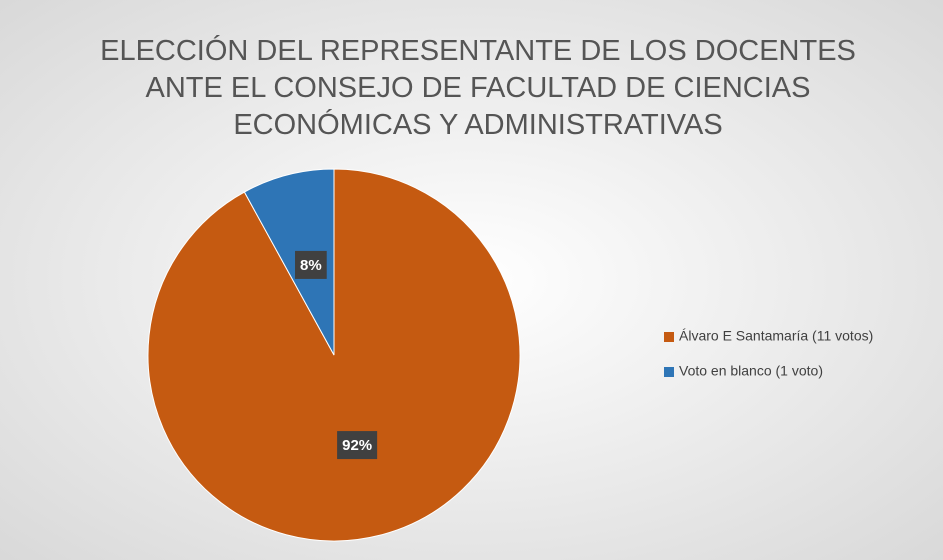 The image size is (943, 560). Describe the element at coordinates (477, 124) in the screenshot. I see `chart-title: ECONÓMICAS Y ADMINISTRATIVAS` at that location.